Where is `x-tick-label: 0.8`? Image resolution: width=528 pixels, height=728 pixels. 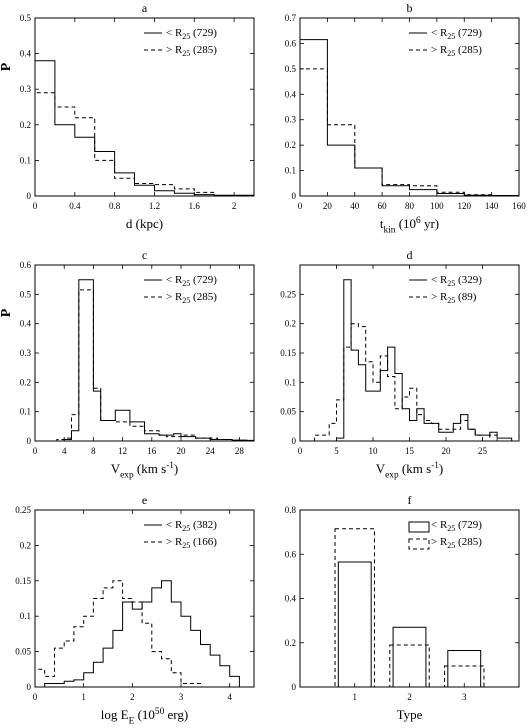 x-tick-label: 0.8 is located at coordinates (115, 206).